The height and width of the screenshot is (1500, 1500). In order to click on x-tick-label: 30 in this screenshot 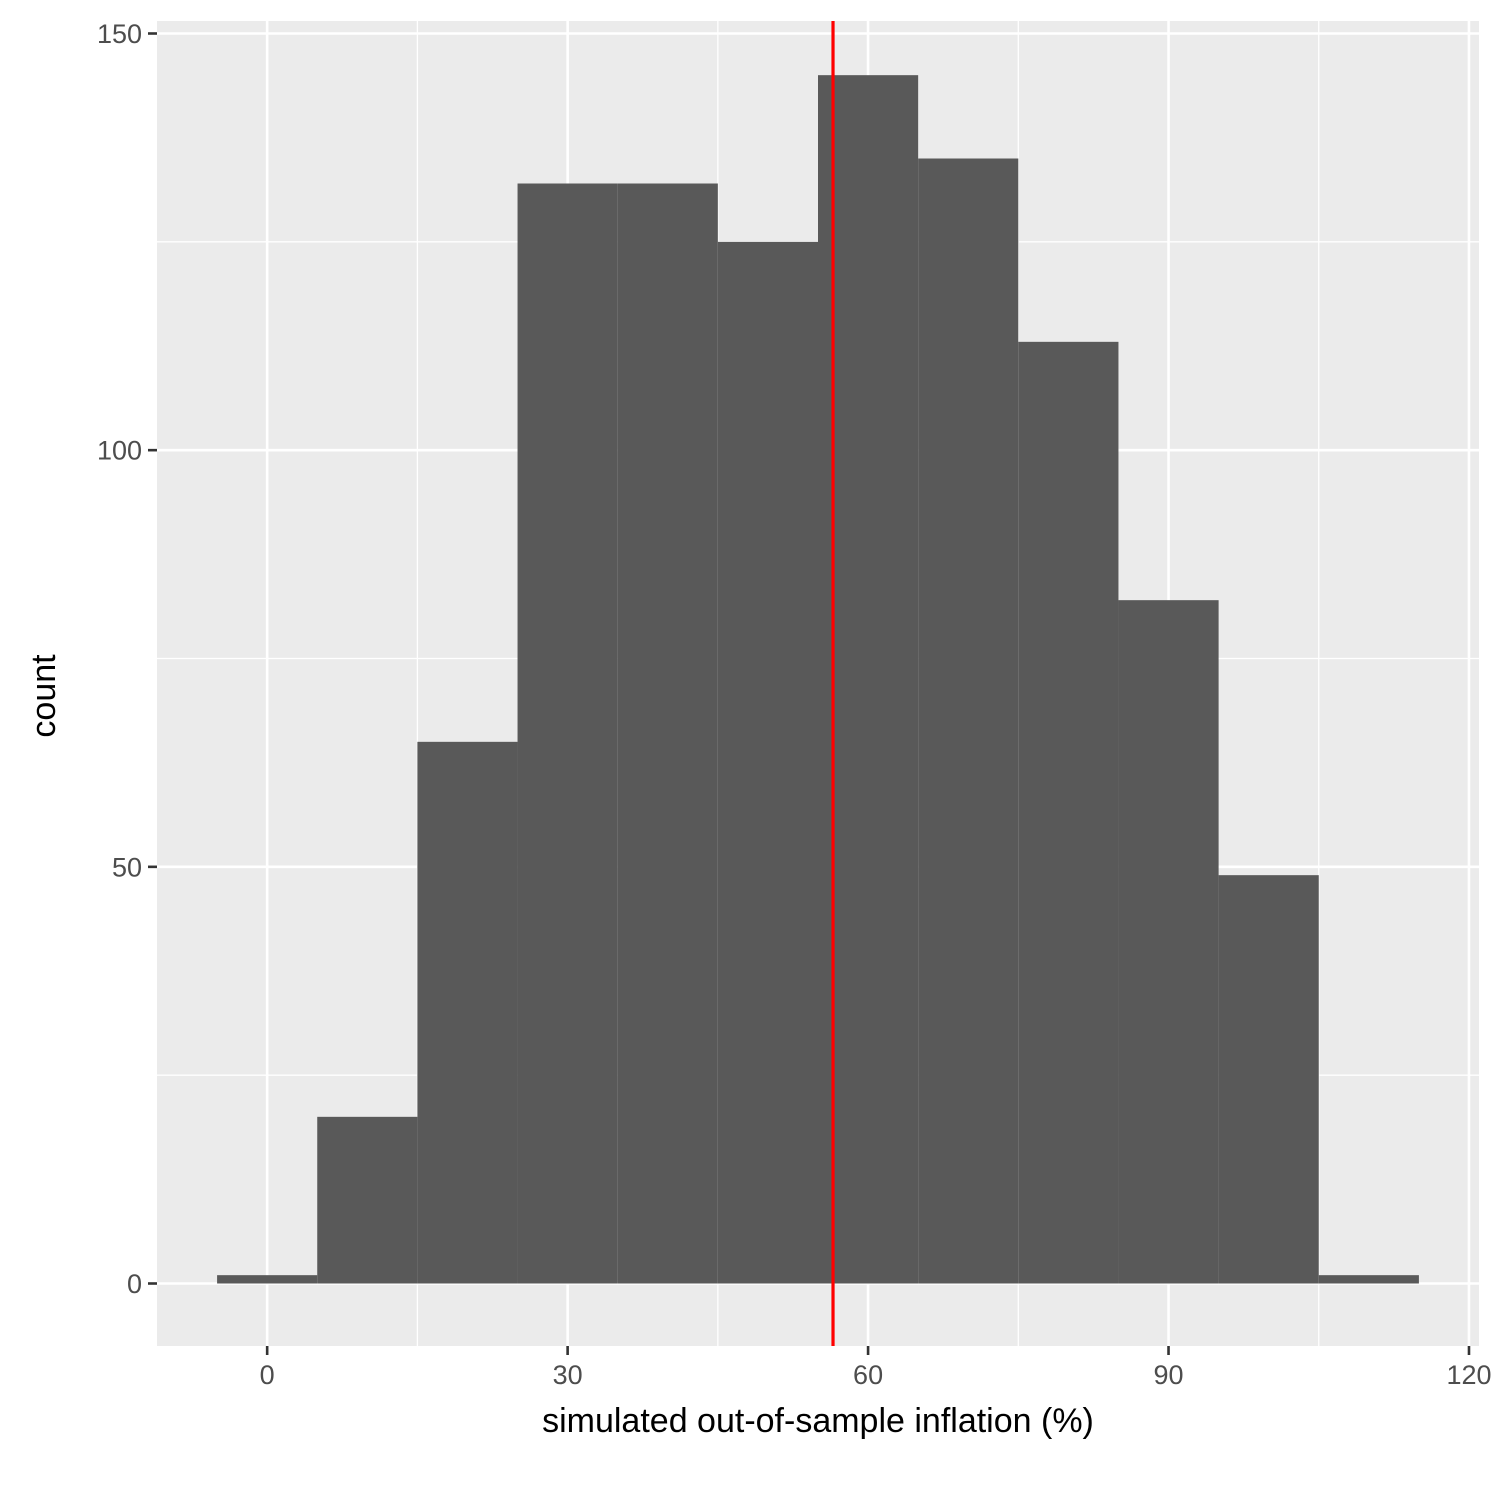, I will do `click(568, 1375)`.